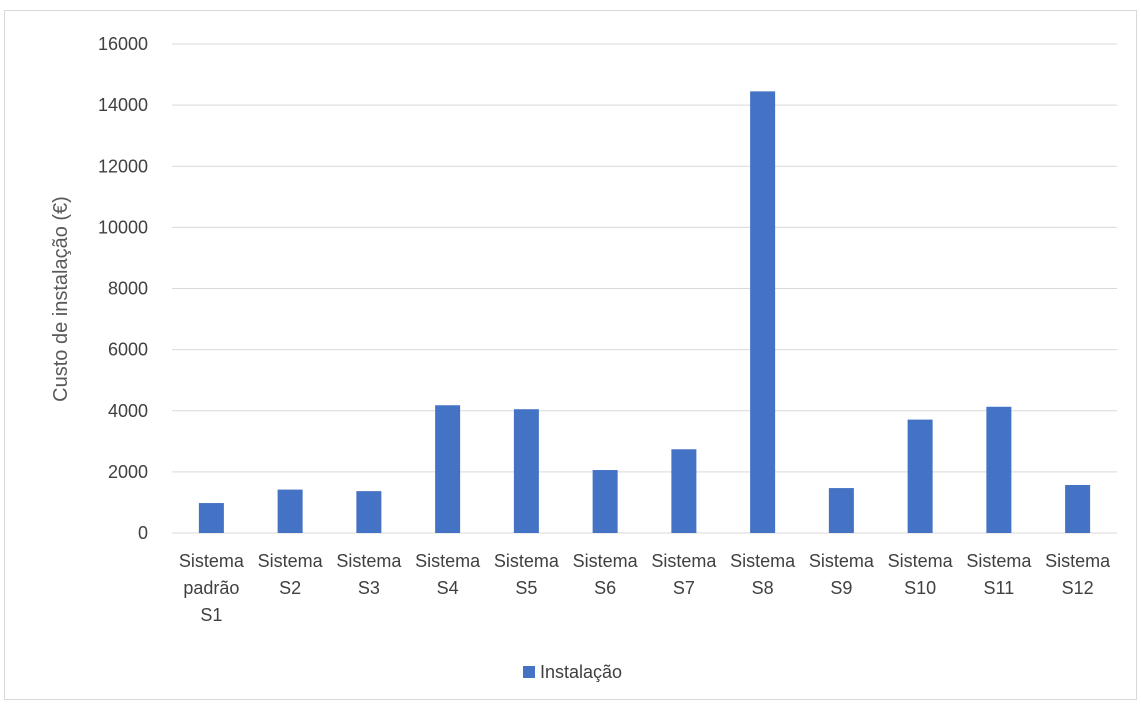 The image size is (1141, 704). I want to click on x-category-label: Sistema S12, so click(1078, 574).